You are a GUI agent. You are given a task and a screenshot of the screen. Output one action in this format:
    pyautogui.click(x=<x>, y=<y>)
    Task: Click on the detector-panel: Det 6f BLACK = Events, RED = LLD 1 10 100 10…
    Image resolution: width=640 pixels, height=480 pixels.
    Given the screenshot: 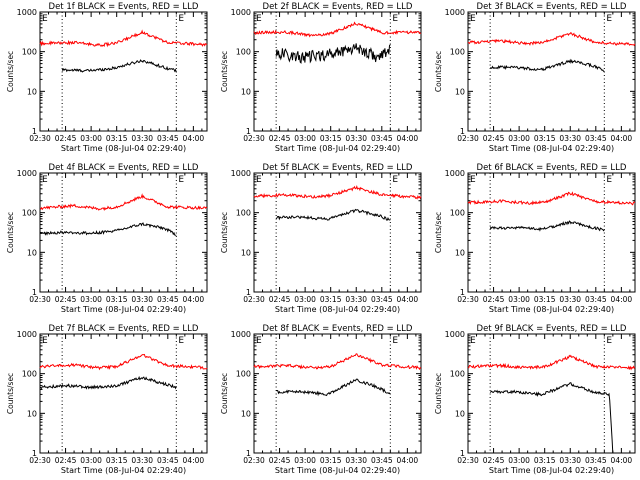 What is the action you would take?
    pyautogui.click(x=535, y=238)
    